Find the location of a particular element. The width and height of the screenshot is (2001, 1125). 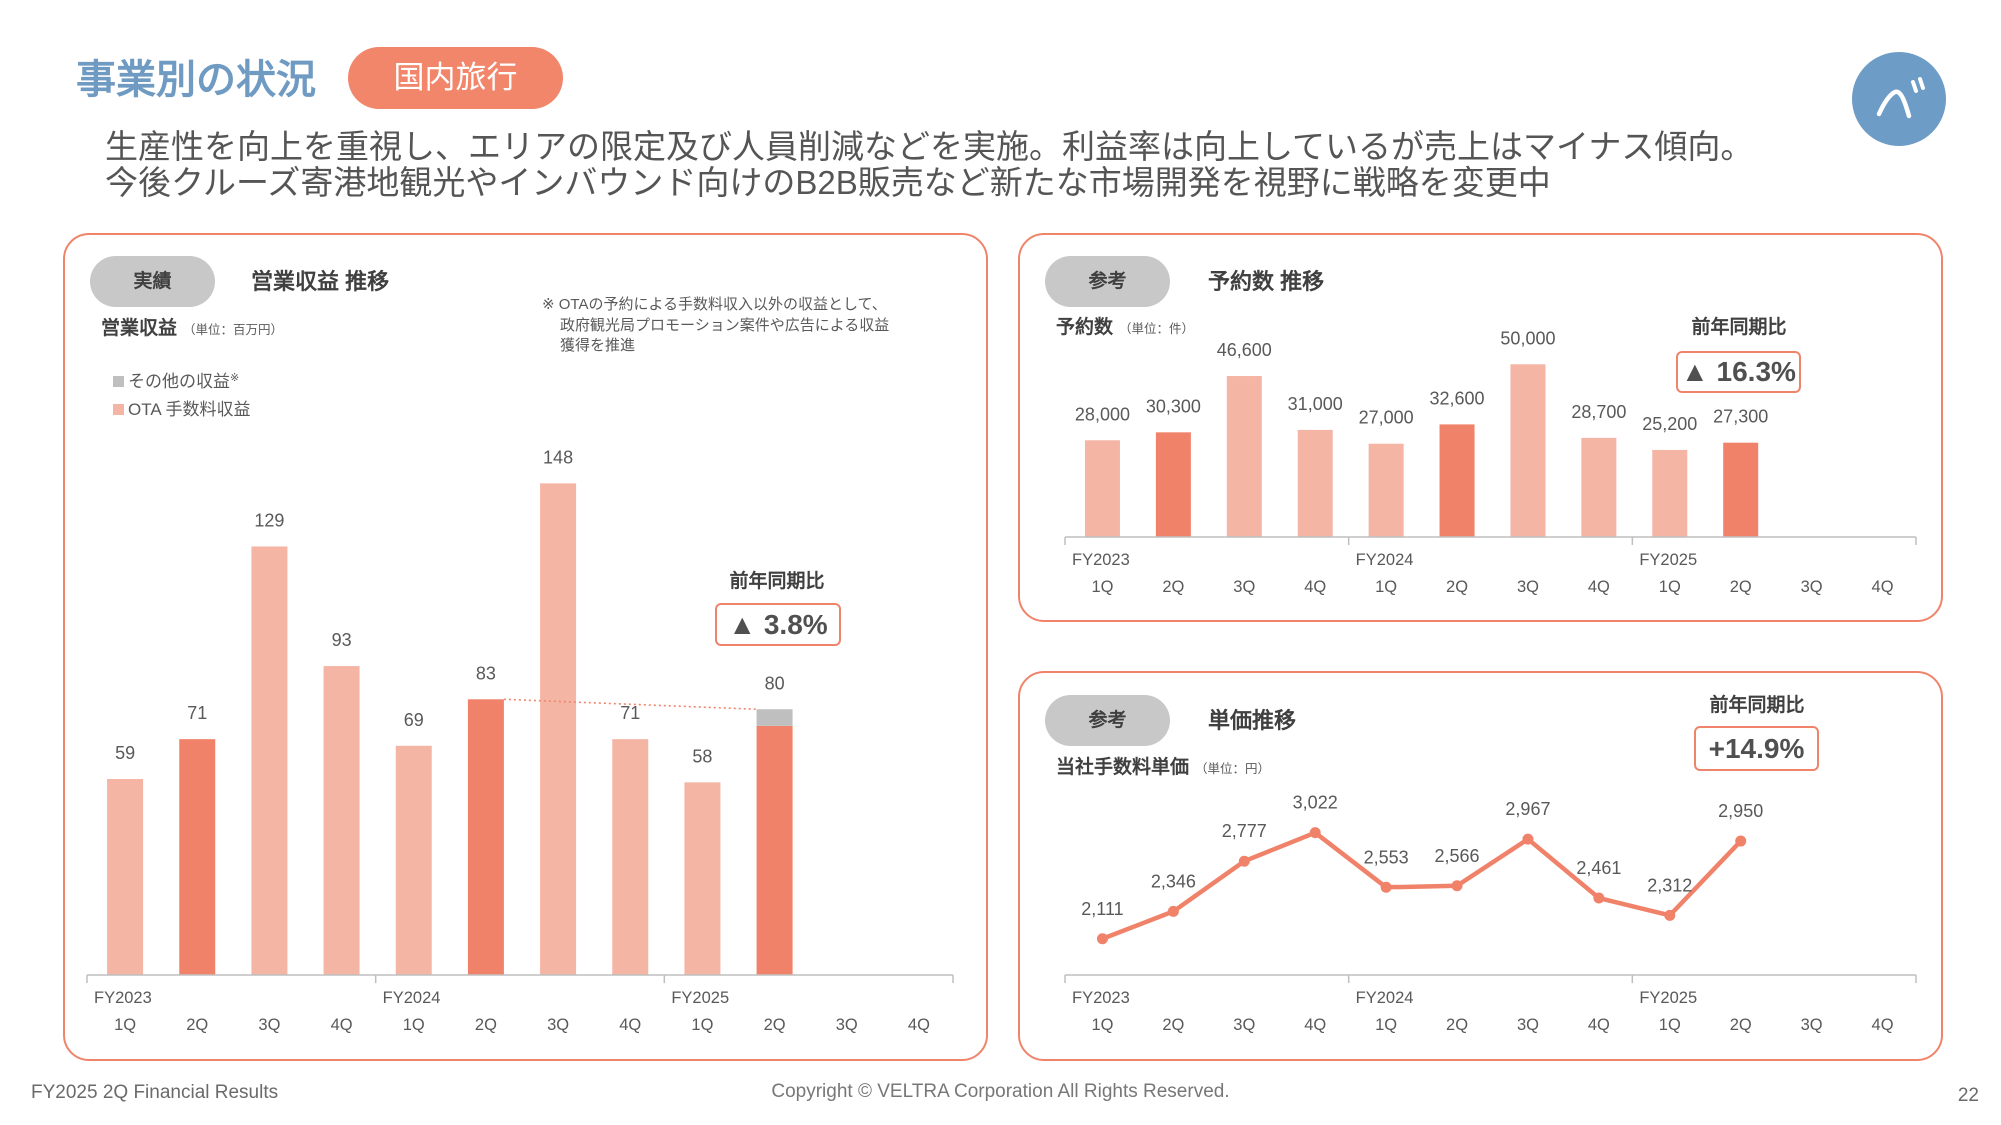

data-label: 50,000 is located at coordinates (1527, 338).